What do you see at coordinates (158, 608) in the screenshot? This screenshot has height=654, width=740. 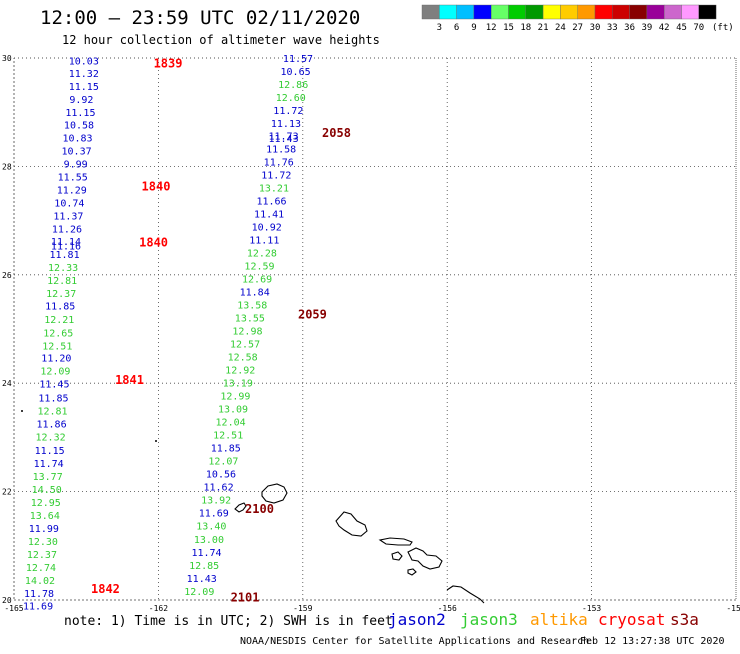 I see `lon-tick-label: -162` at bounding box center [158, 608].